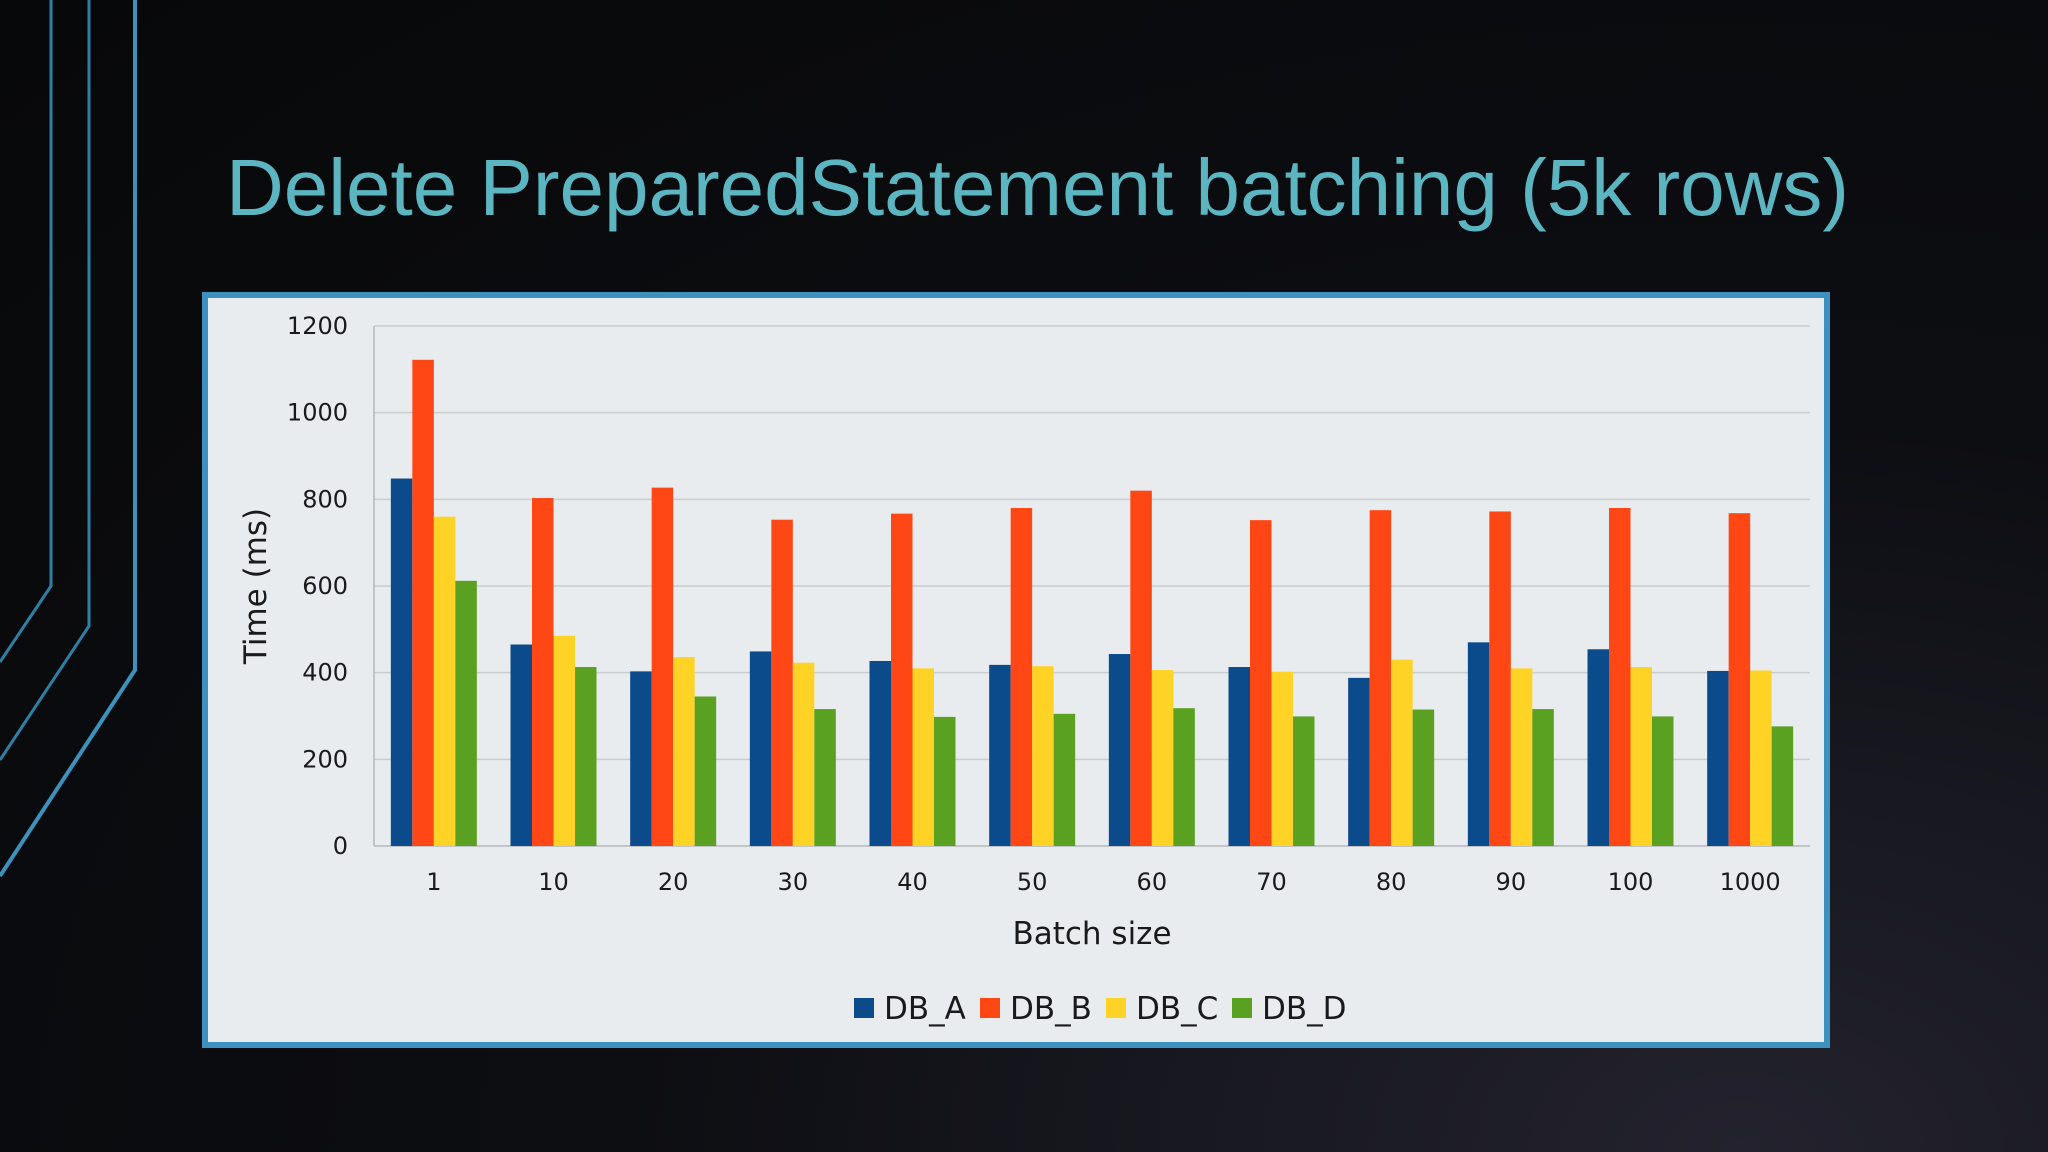  Describe the element at coordinates (925, 1009) in the screenshot. I see `legend-label: DB_A` at that location.